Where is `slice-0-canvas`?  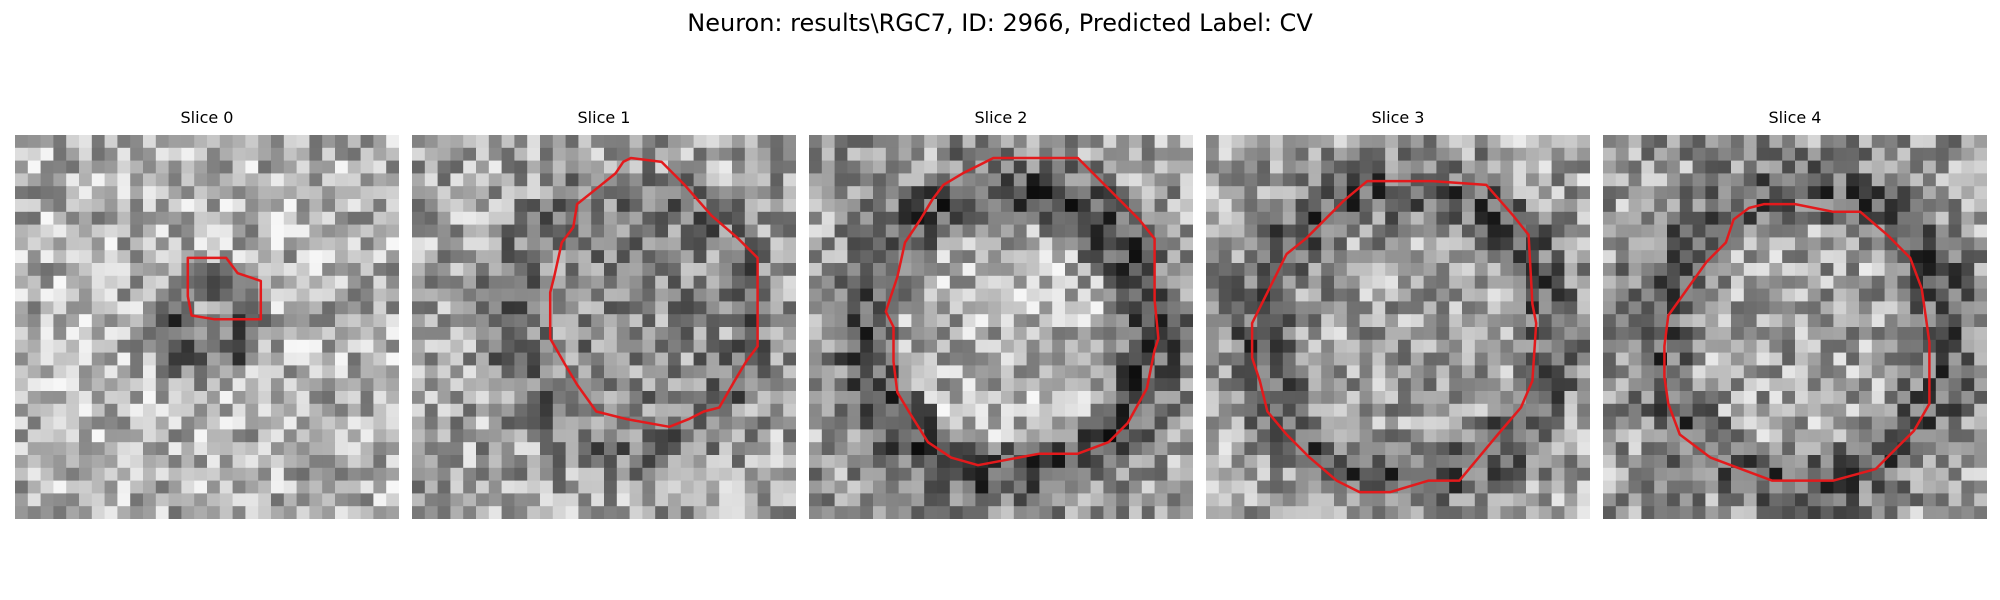
slice-0-canvas is located at coordinates (207, 327).